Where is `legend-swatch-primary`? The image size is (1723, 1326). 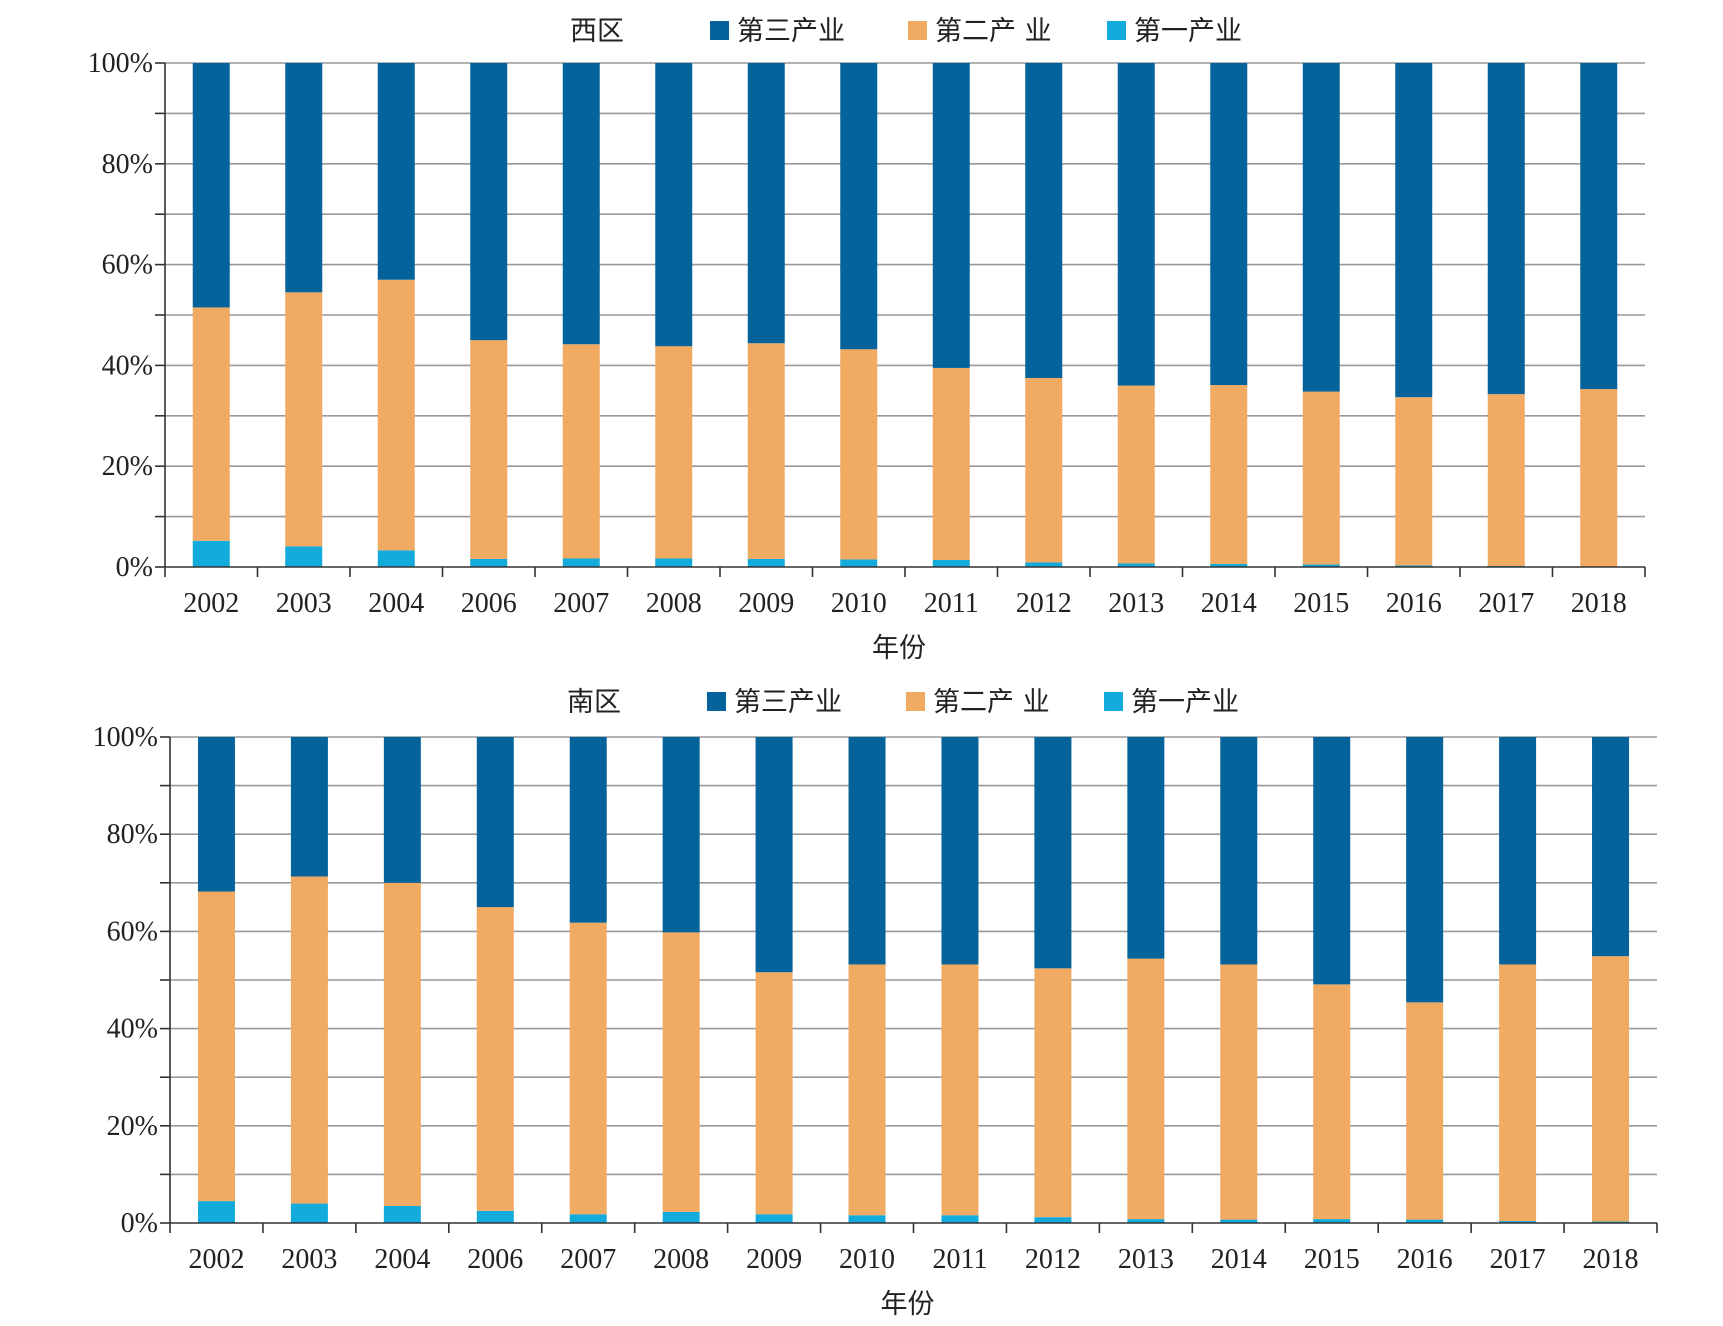
legend-swatch-primary is located at coordinates (1113, 701).